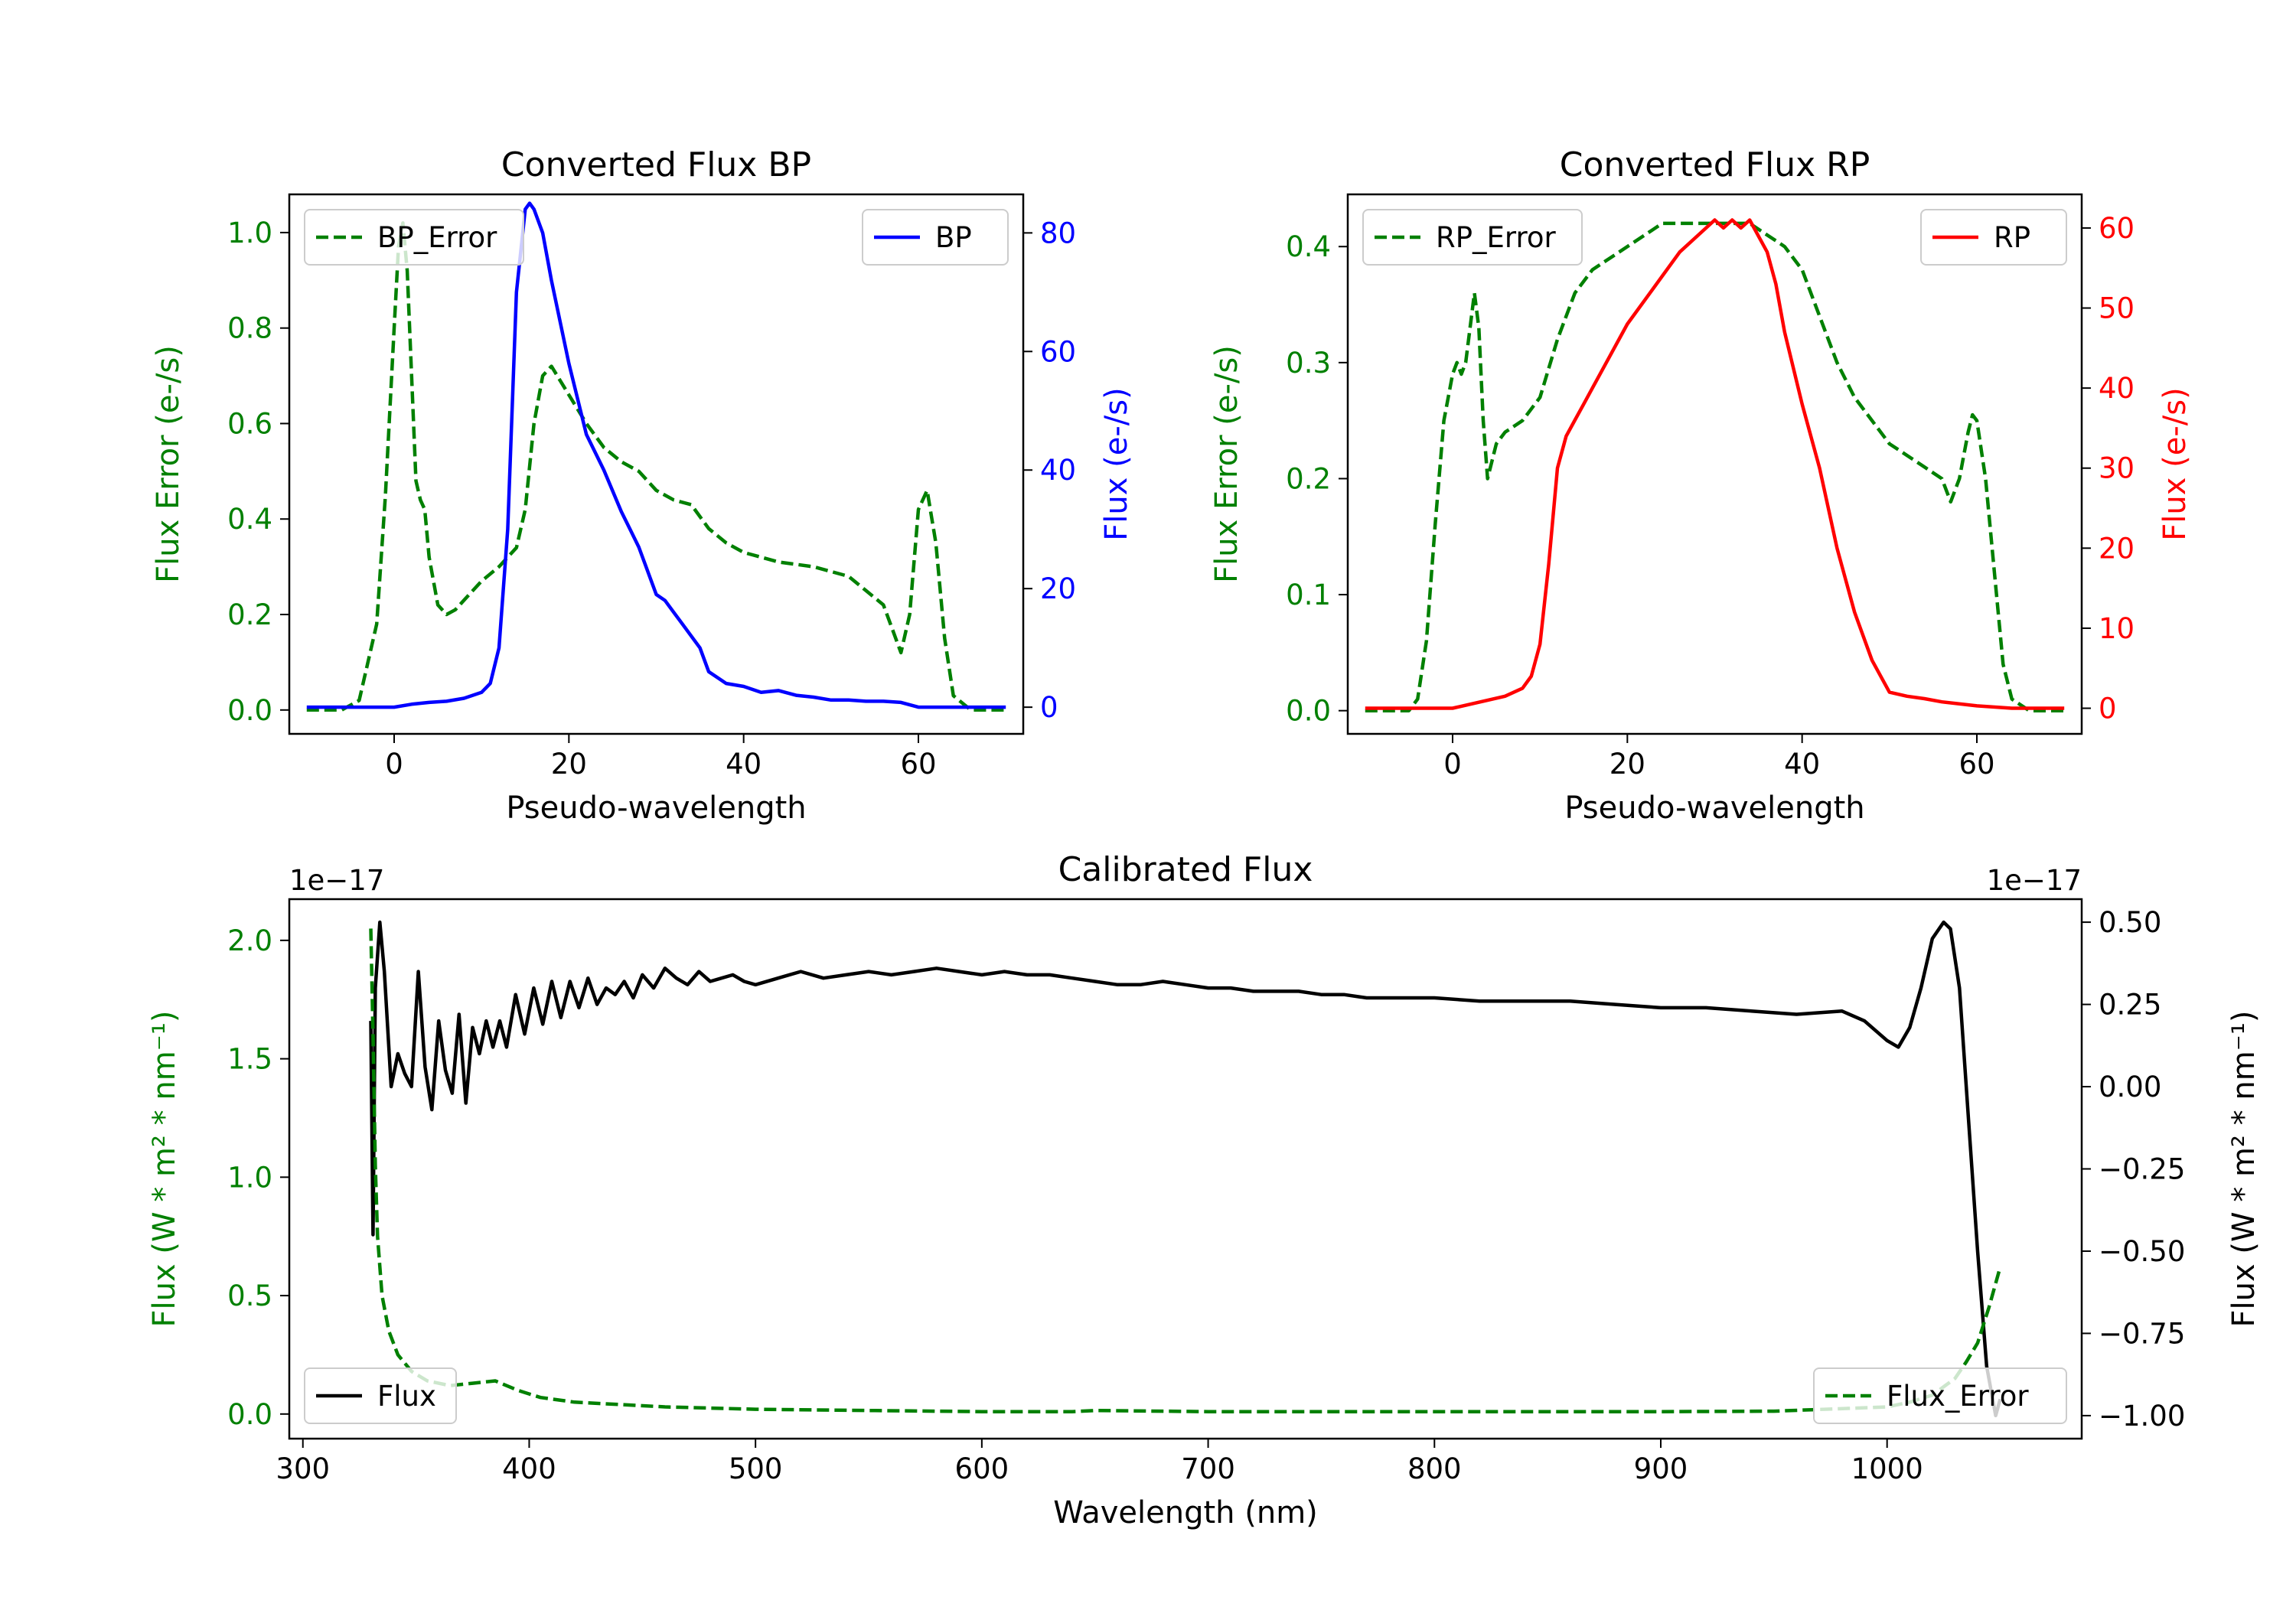 The height and width of the screenshot is (1607, 2296). What do you see at coordinates (1496, 237) in the screenshot?
I see `legend-label: RP_Error` at bounding box center [1496, 237].